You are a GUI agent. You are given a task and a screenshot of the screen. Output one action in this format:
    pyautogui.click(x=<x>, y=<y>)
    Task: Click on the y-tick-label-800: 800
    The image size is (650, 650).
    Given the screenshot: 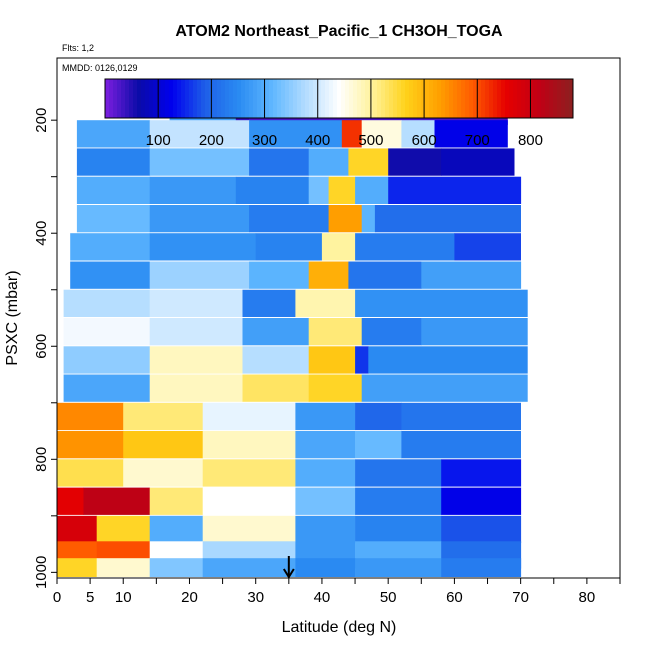 What is the action you would take?
    pyautogui.click(x=41, y=459)
    